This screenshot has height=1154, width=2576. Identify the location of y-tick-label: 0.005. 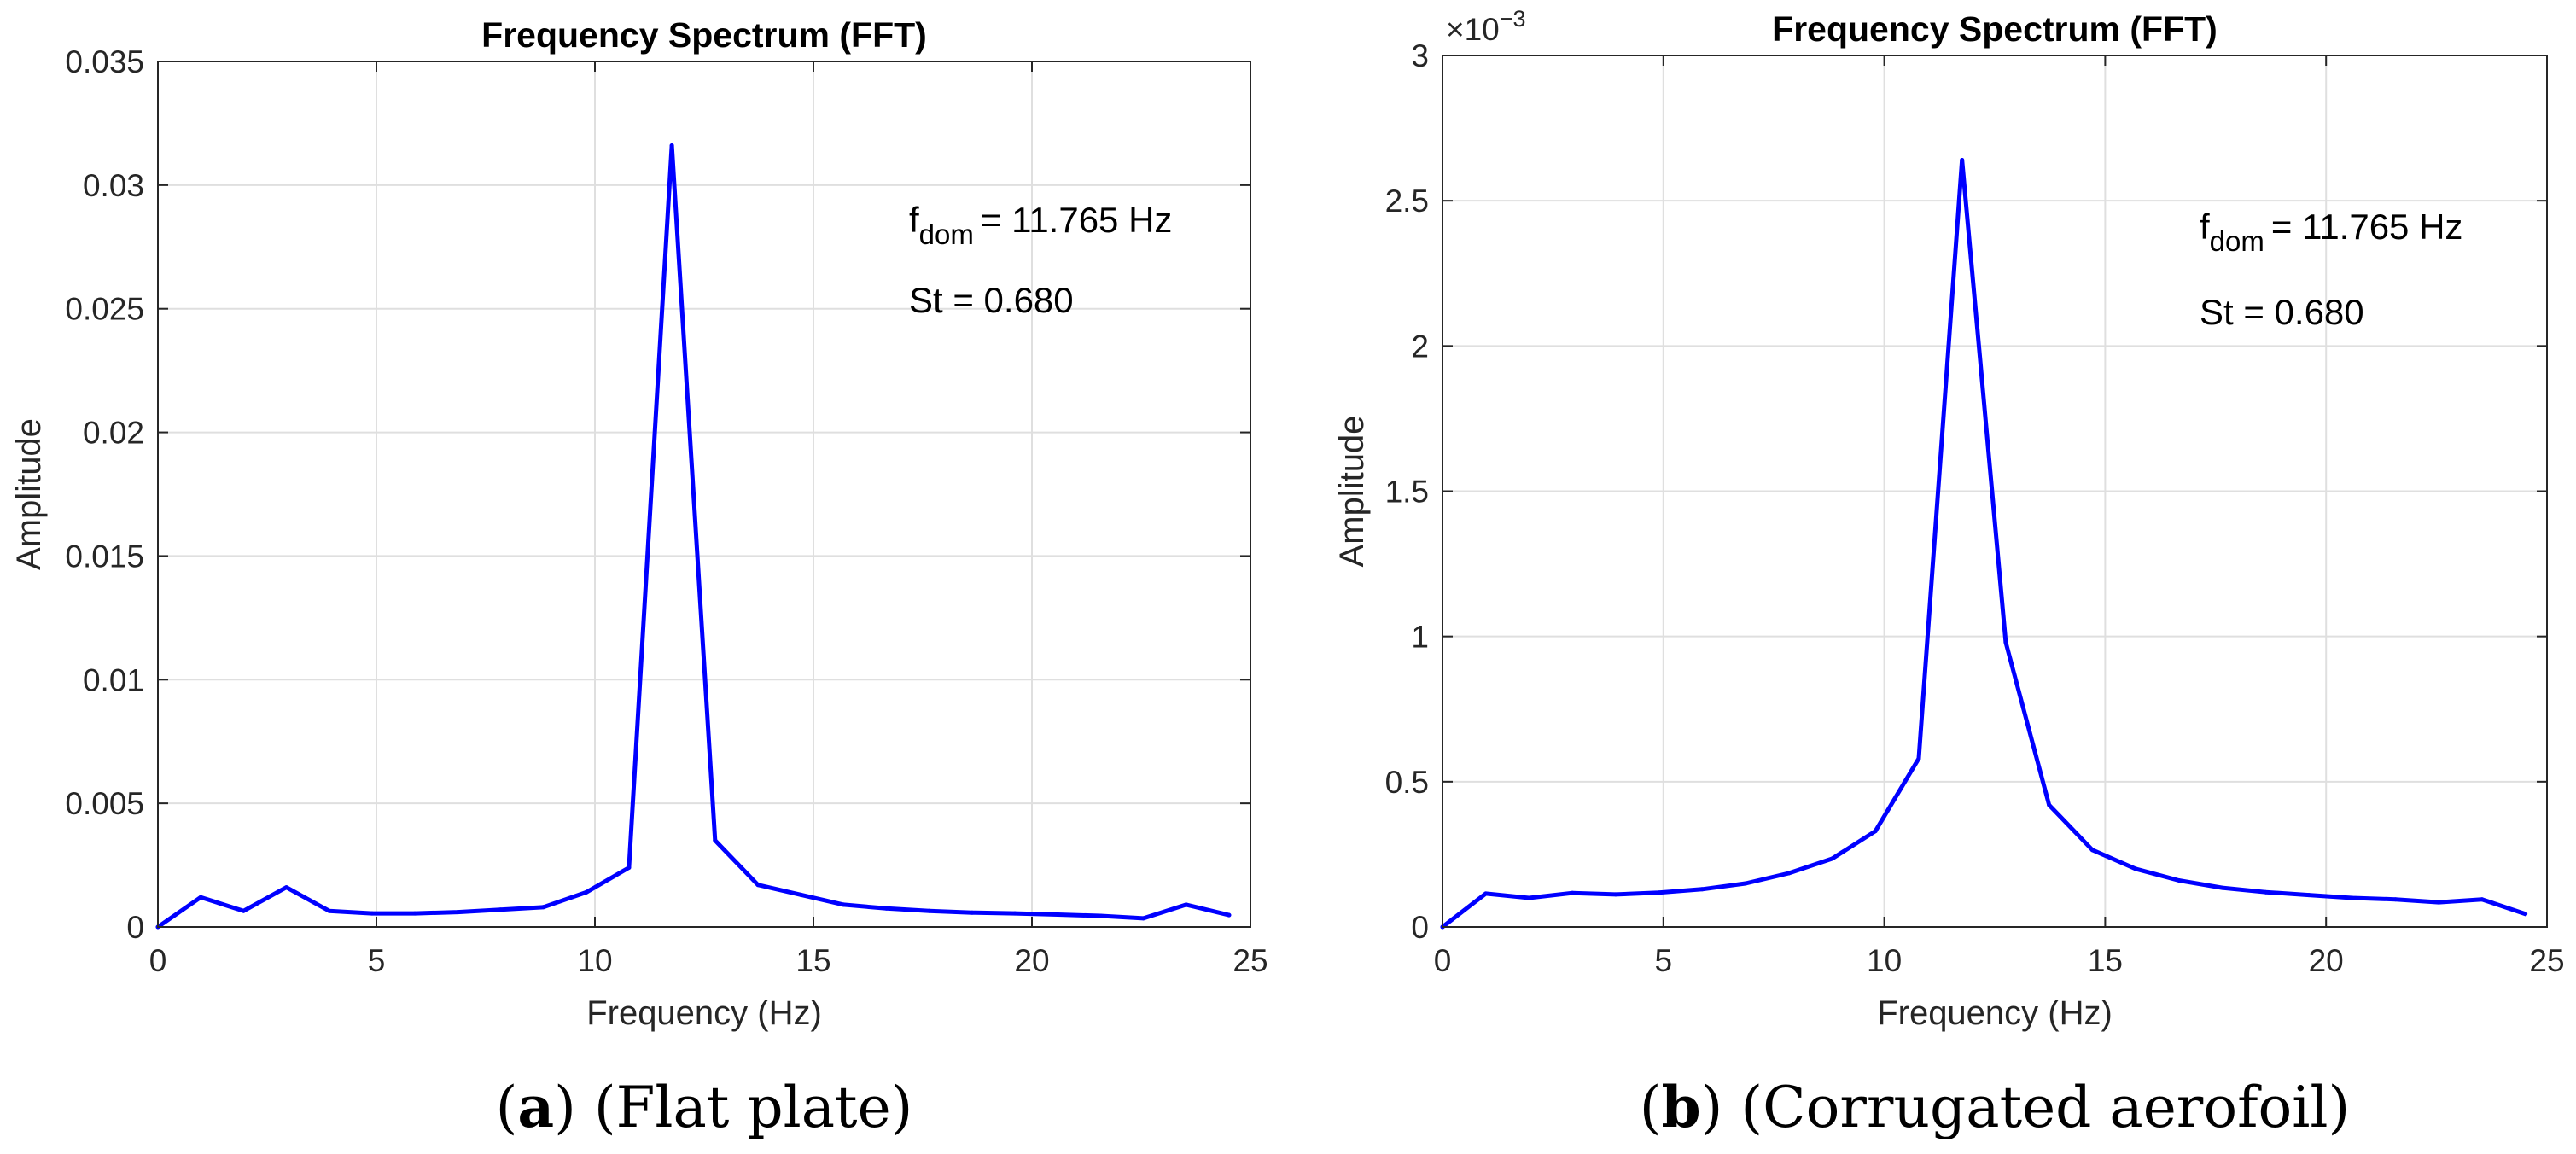
(104, 803).